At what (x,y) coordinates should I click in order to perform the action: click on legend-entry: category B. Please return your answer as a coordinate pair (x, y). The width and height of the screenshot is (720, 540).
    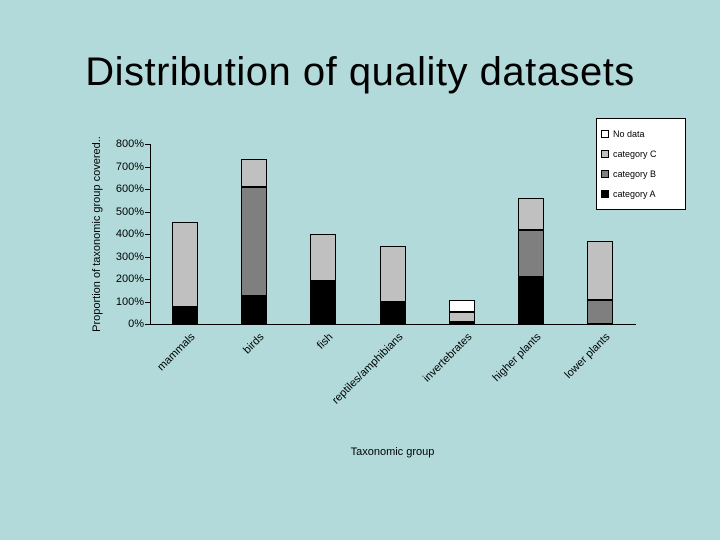
    Looking at the image, I should click on (641, 174).